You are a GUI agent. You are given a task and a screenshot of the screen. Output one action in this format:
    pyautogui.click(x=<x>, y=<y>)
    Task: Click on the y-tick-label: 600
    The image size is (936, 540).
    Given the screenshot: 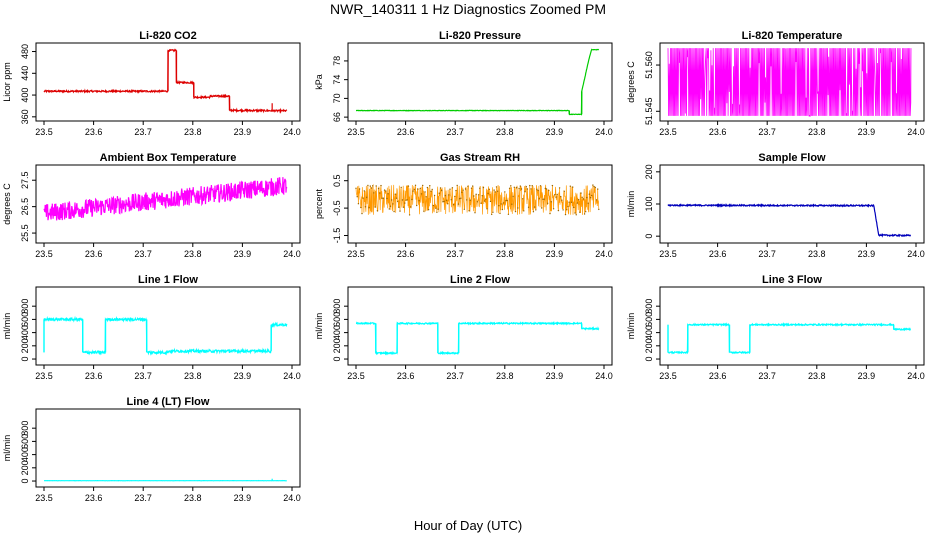 What is the action you would take?
    pyautogui.click(x=25, y=441)
    